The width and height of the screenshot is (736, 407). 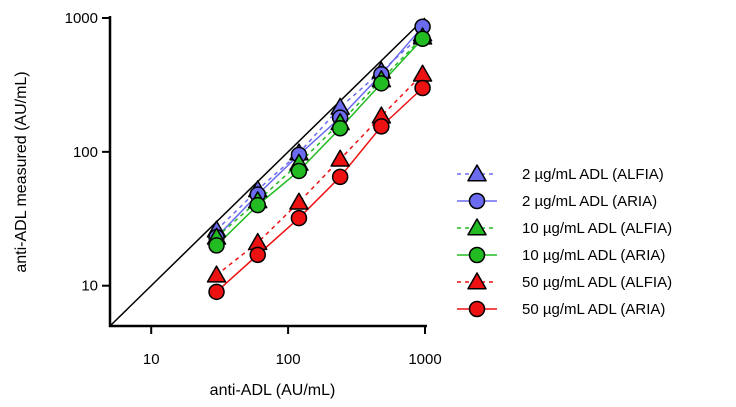 I want to click on x-tick-label: 1000, so click(x=424, y=359).